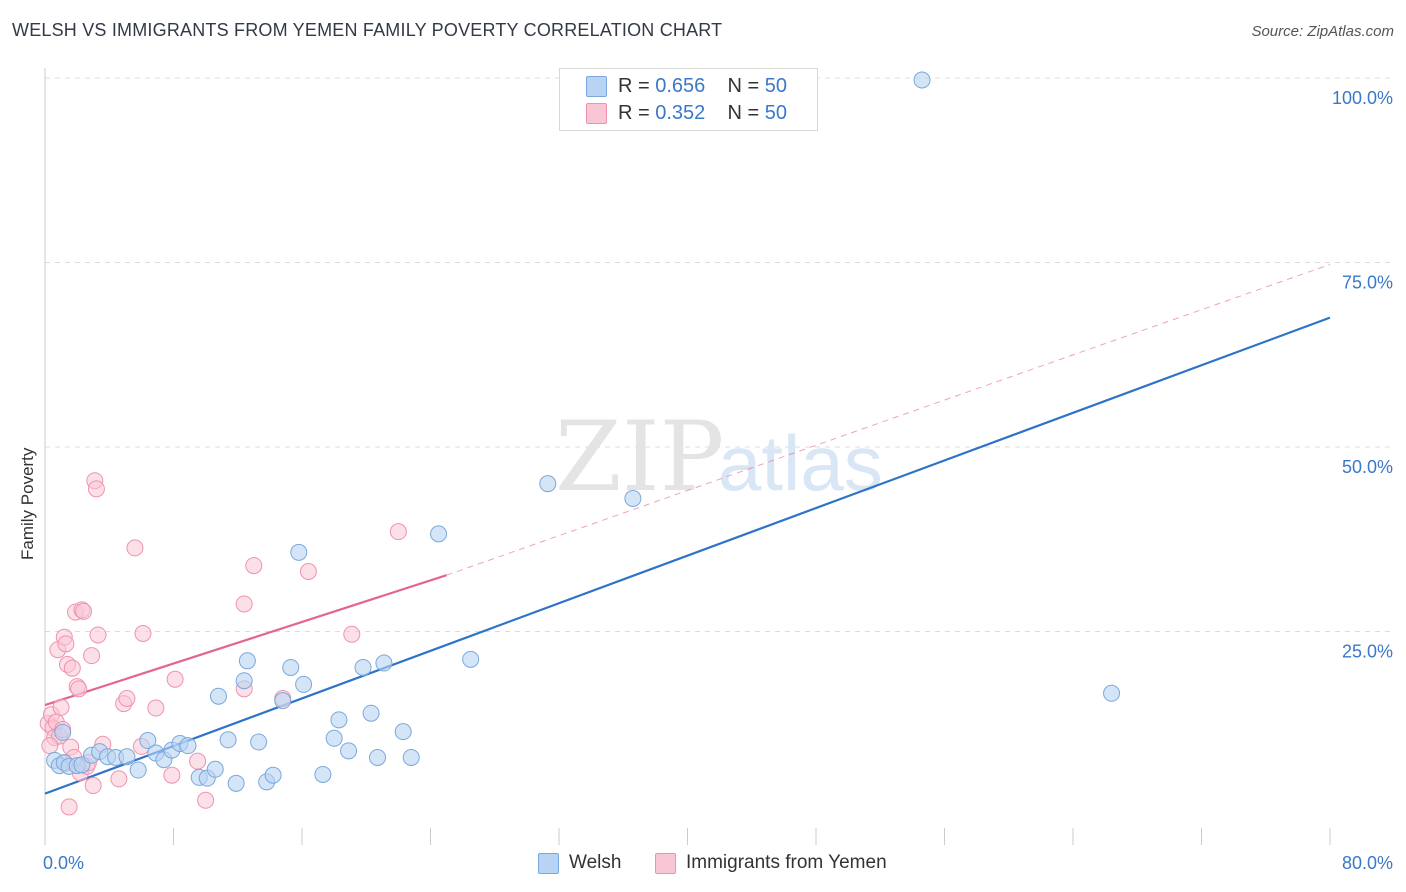 The height and width of the screenshot is (892, 1406). I want to click on welsh-r-value: 0.656, so click(680, 86).